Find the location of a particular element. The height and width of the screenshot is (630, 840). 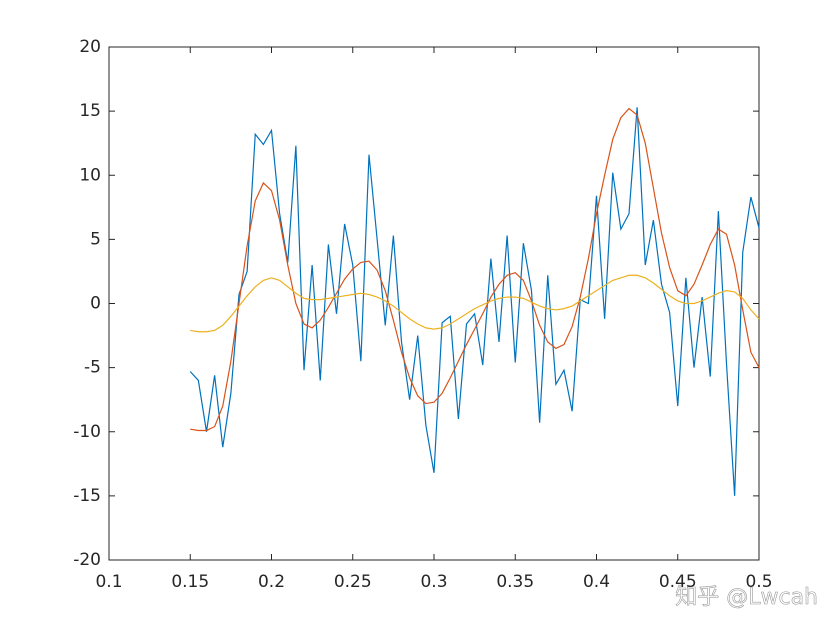

y-tick-label: 20 is located at coordinates (90, 47).